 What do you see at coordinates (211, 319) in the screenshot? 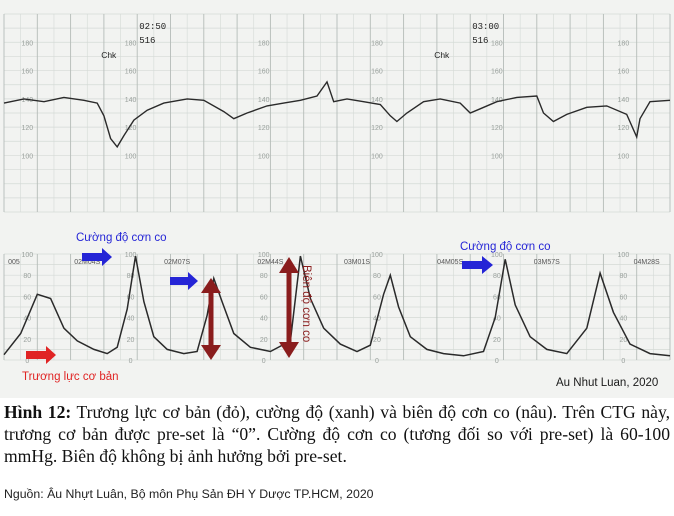
I see `amplitude-arrow-small` at bounding box center [211, 319].